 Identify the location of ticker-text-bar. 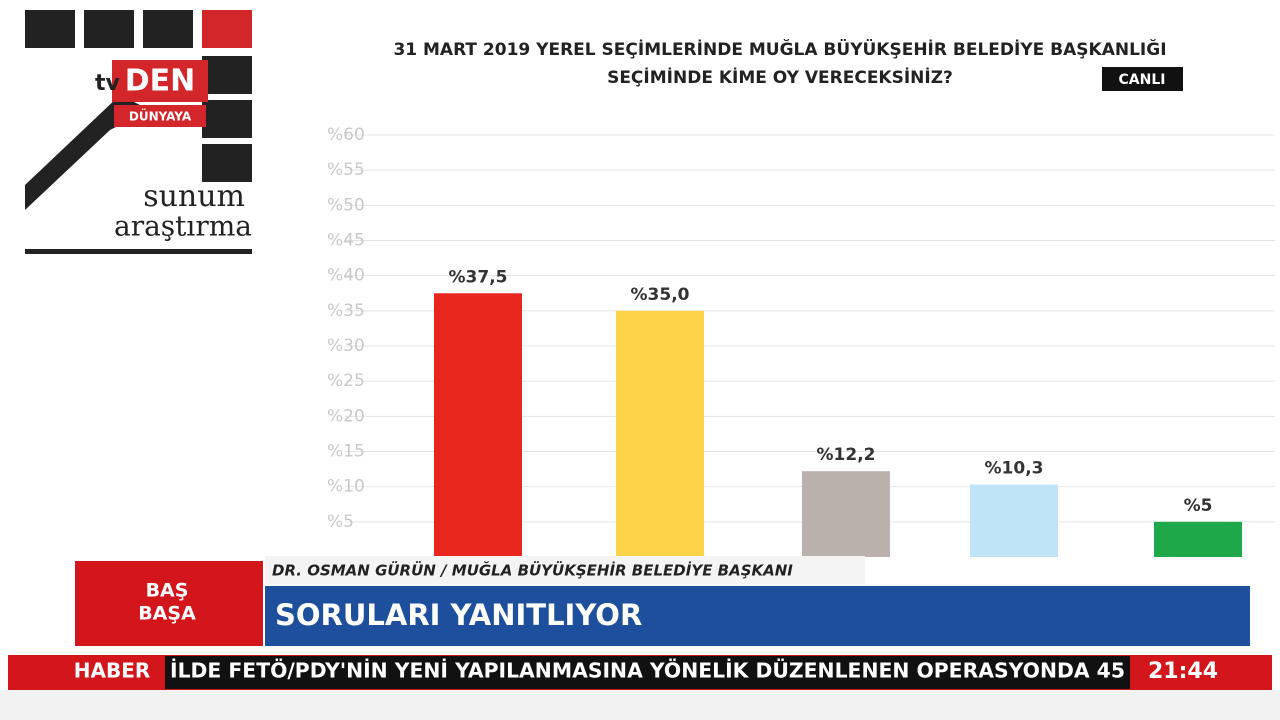
(647, 672).